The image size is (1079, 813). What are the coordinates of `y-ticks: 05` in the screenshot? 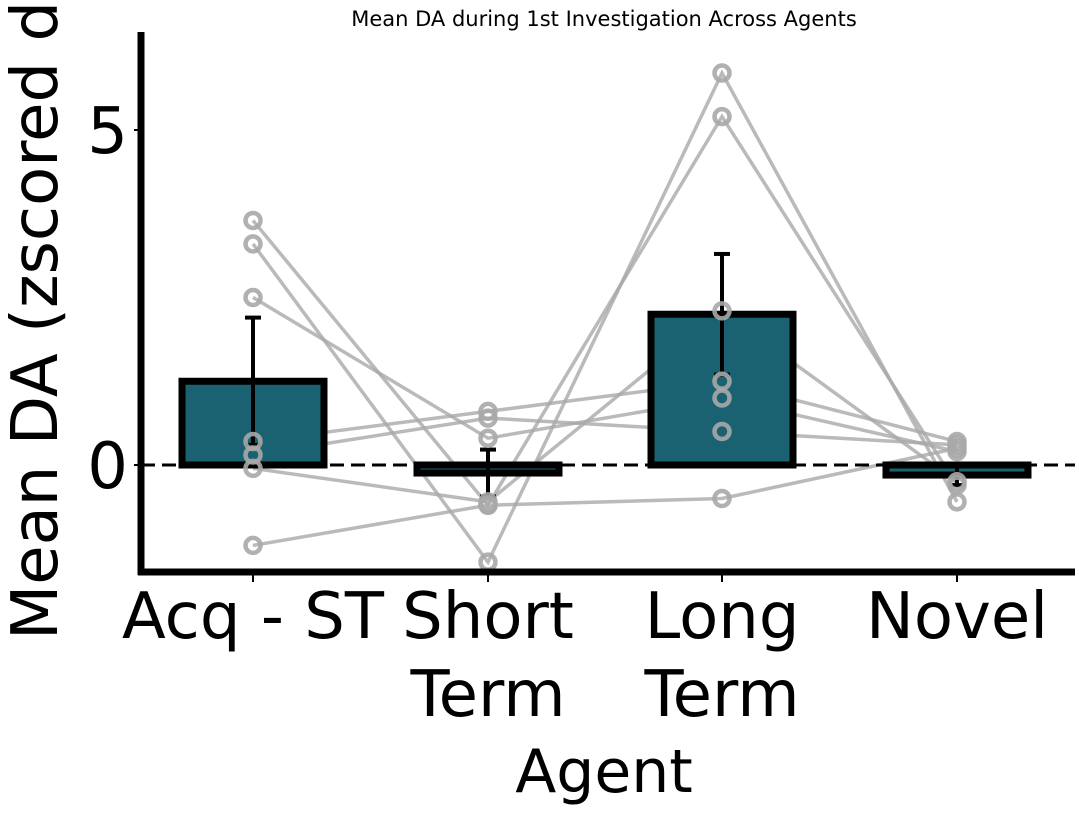 It's located at (114, 299).